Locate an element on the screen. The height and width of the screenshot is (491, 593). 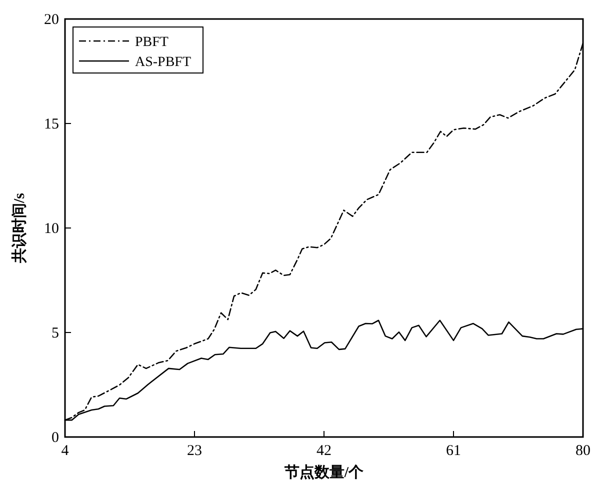
x-tick-label: 61 is located at coordinates (453, 451).